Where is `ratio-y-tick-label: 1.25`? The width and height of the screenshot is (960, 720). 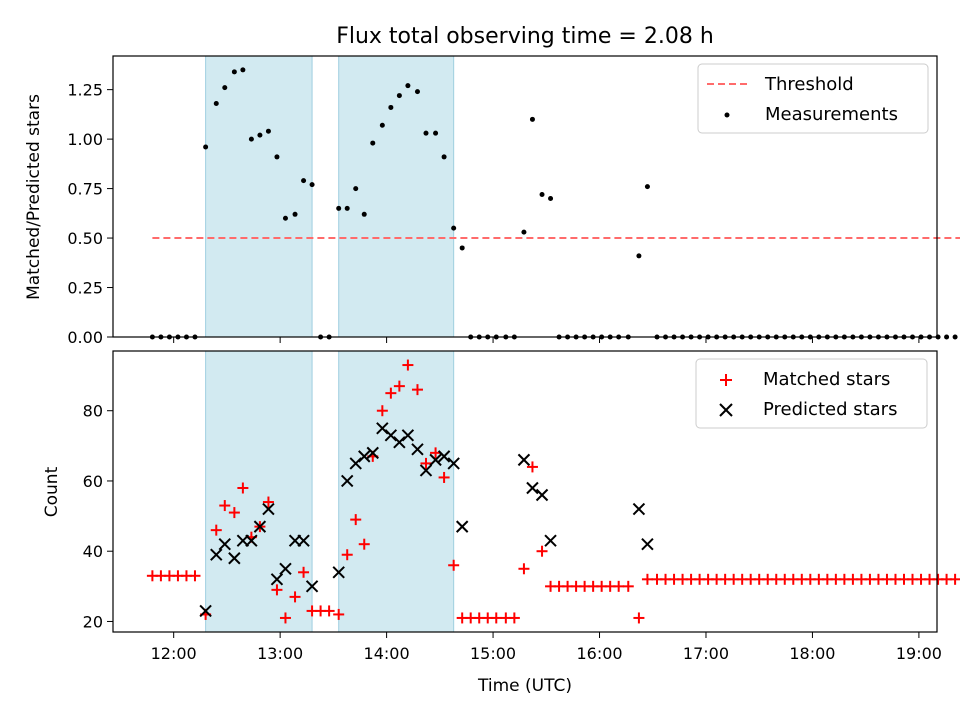 ratio-y-tick-label: 1.25 is located at coordinates (85, 90).